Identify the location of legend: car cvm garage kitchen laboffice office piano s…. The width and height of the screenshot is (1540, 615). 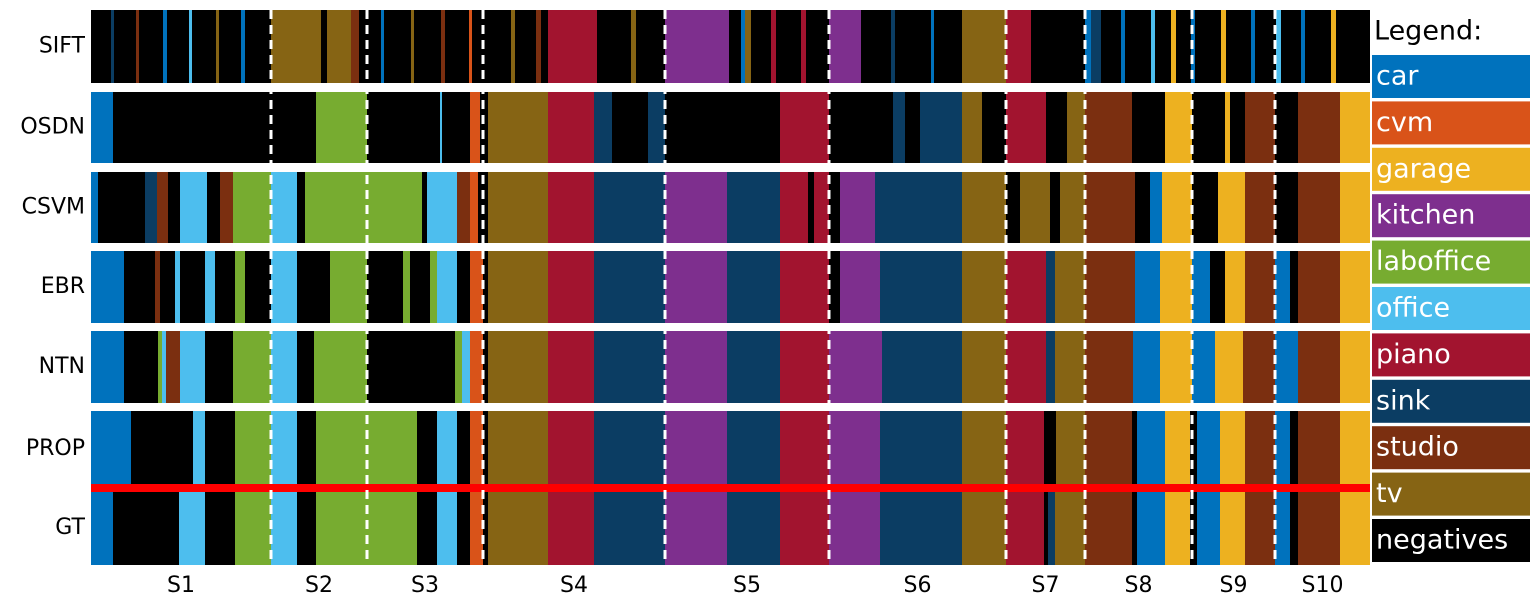
(1451, 308).